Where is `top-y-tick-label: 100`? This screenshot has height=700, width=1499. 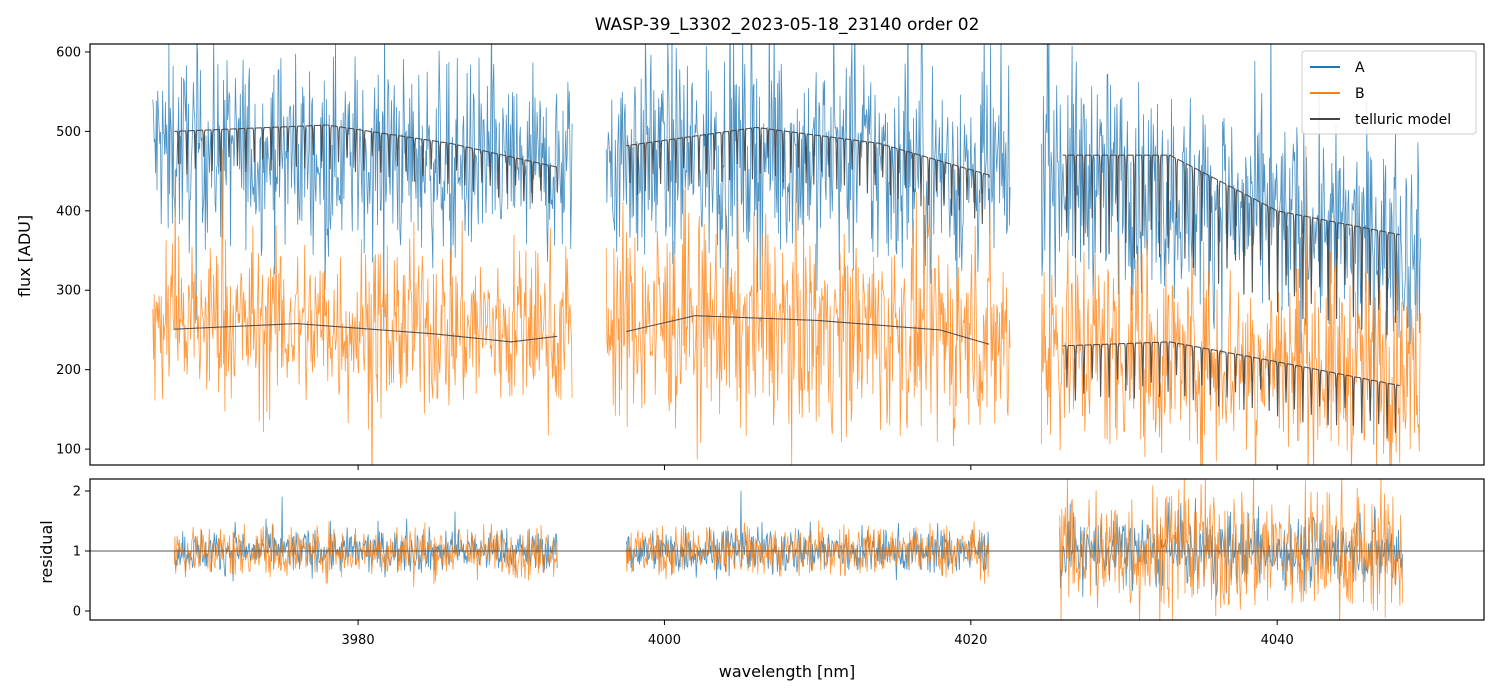 top-y-tick-label: 100 is located at coordinates (68, 450).